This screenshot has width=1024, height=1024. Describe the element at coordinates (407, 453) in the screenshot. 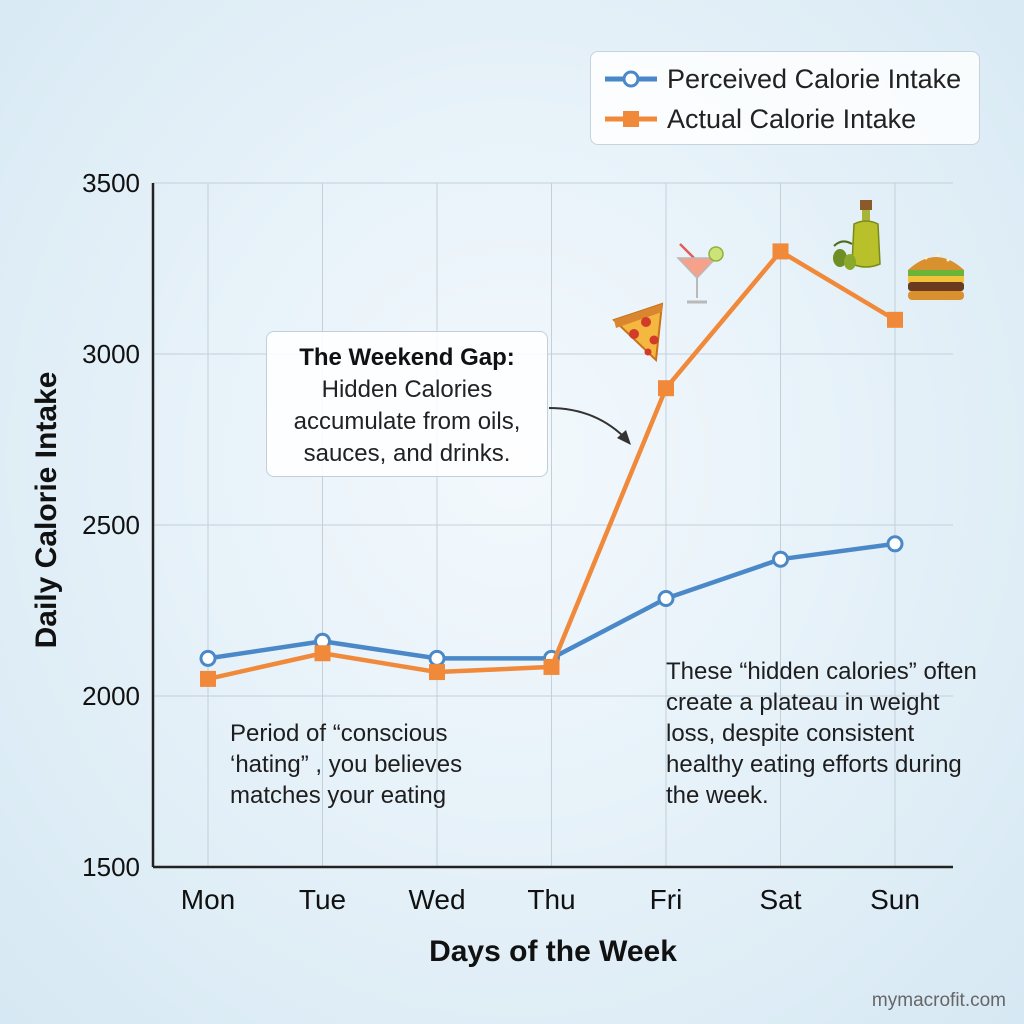

I see `callout-line-3: sauces, and drinks.` at that location.